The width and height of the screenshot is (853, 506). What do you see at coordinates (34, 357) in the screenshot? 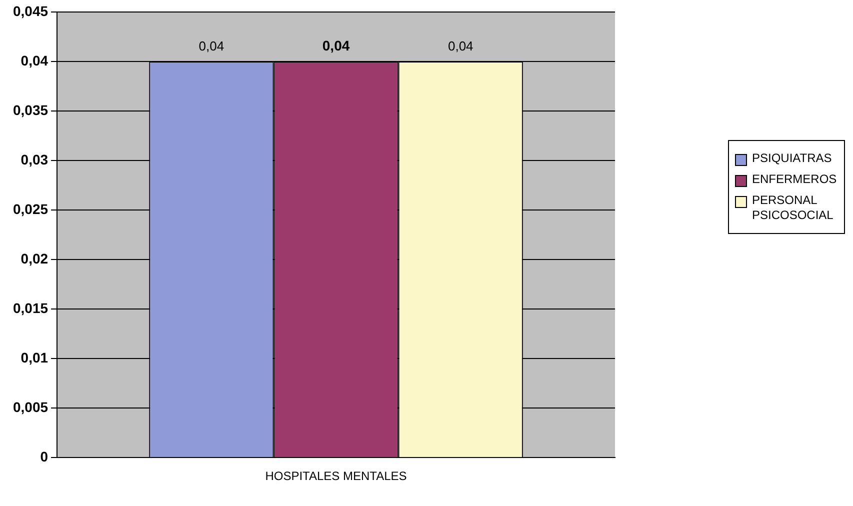
I see `y-tick-label: 0,01` at bounding box center [34, 357].